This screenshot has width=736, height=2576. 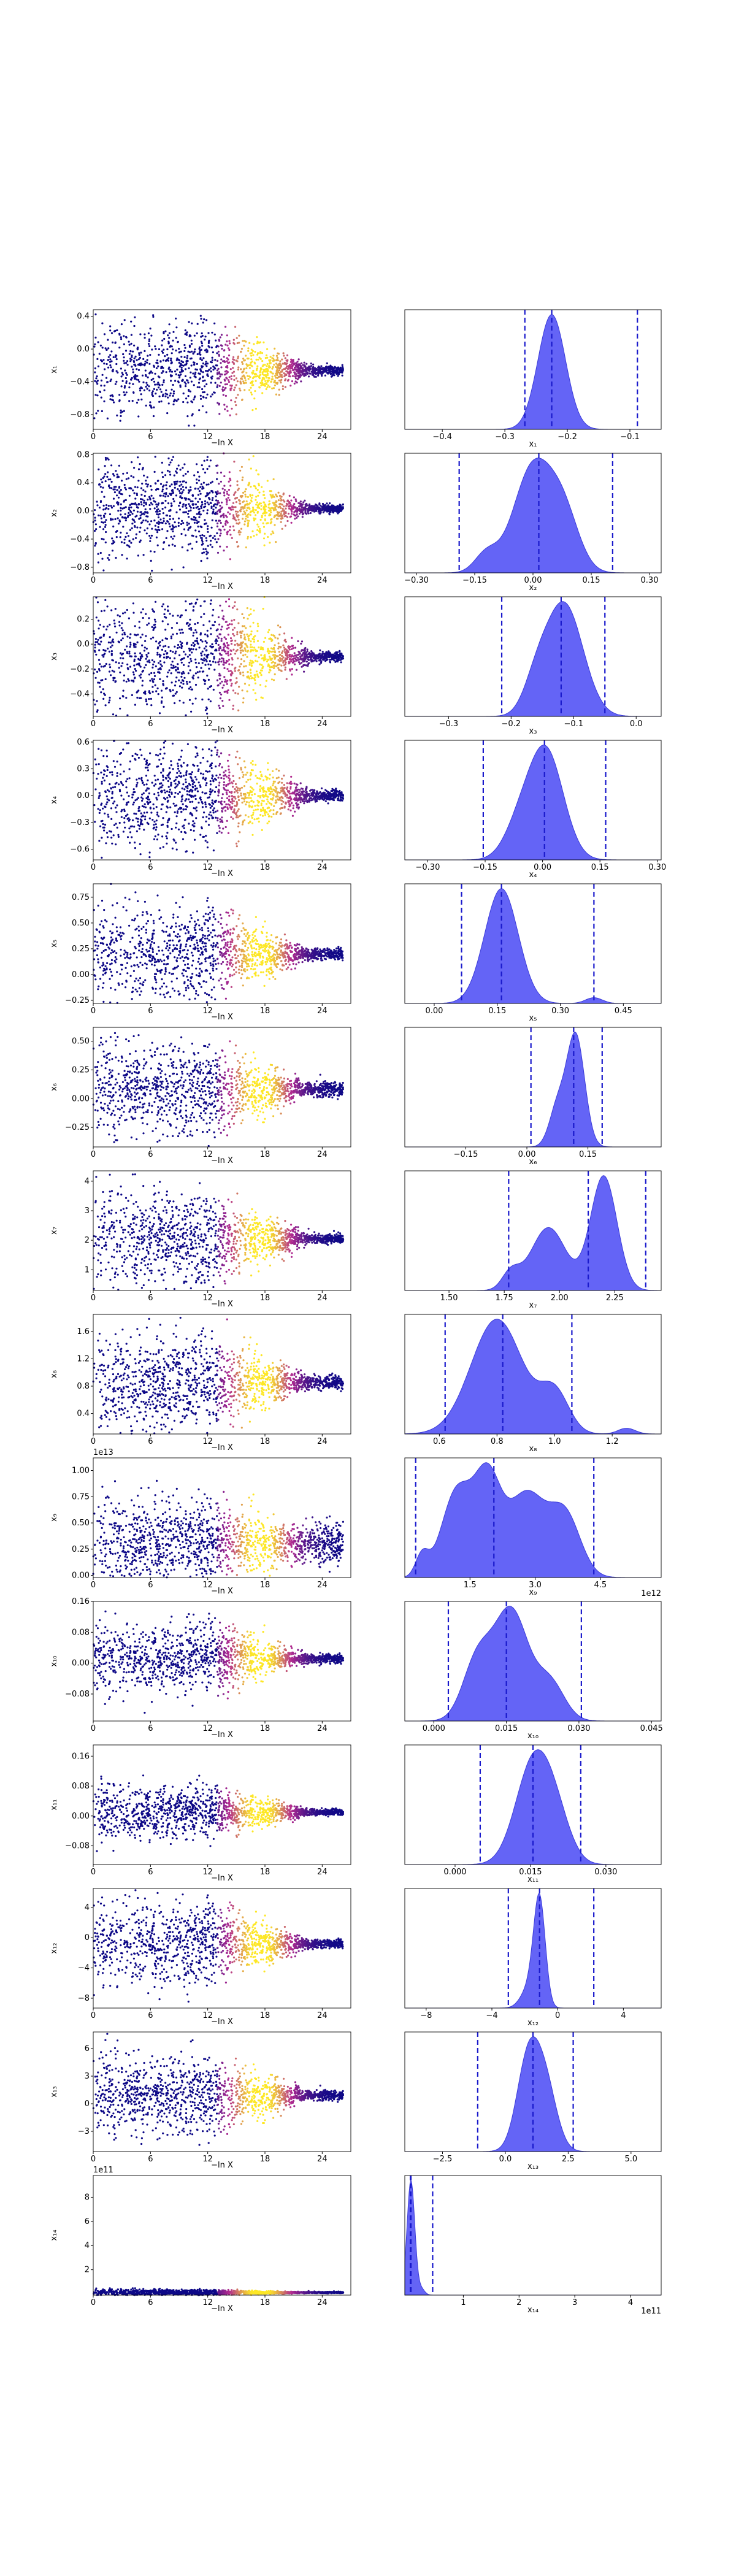 What do you see at coordinates (200, 665) in the screenshot?
I see `trace-panel: 0 6 12 18 24−ln X0.20.0−0.2−0.4x₃` at bounding box center [200, 665].